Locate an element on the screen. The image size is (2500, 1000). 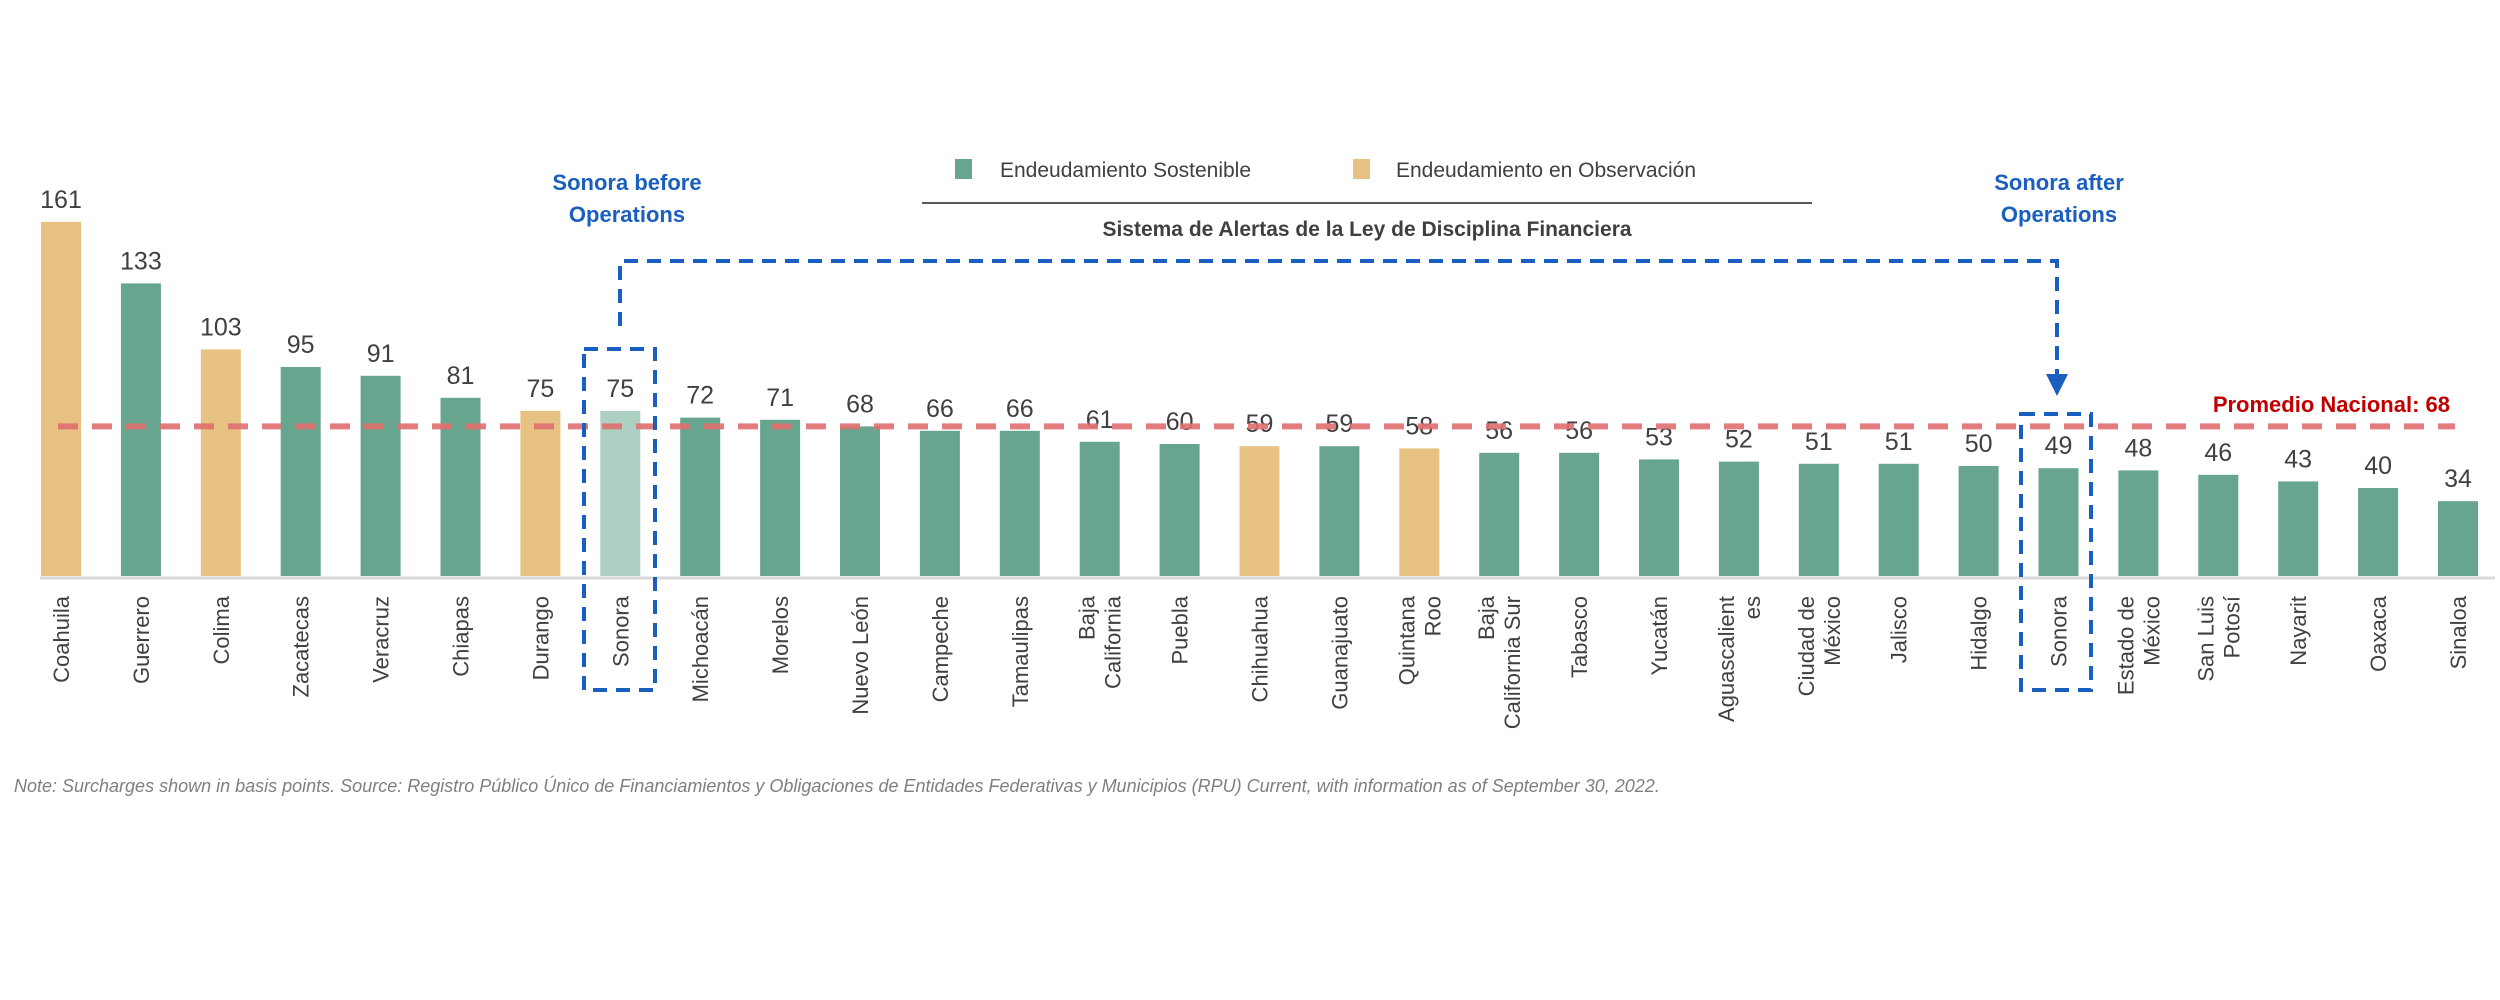
category-label-4: Veracruz is located at coordinates (381, 639).